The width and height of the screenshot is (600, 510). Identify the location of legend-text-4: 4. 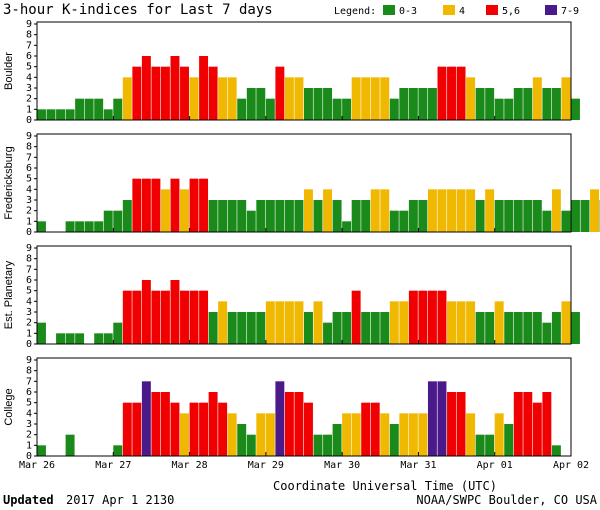
(462, 11).